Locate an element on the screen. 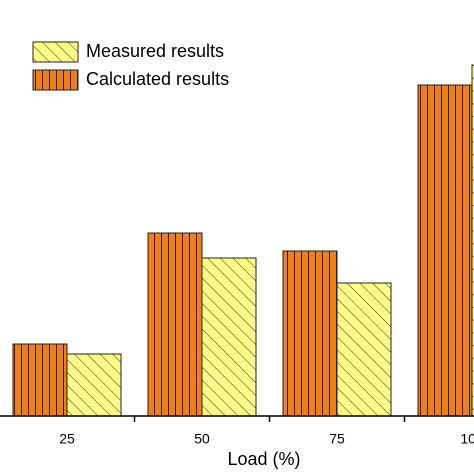 Image resolution: width=474 pixels, height=474 pixels. x-axis-title: Load (%) is located at coordinates (263, 459).